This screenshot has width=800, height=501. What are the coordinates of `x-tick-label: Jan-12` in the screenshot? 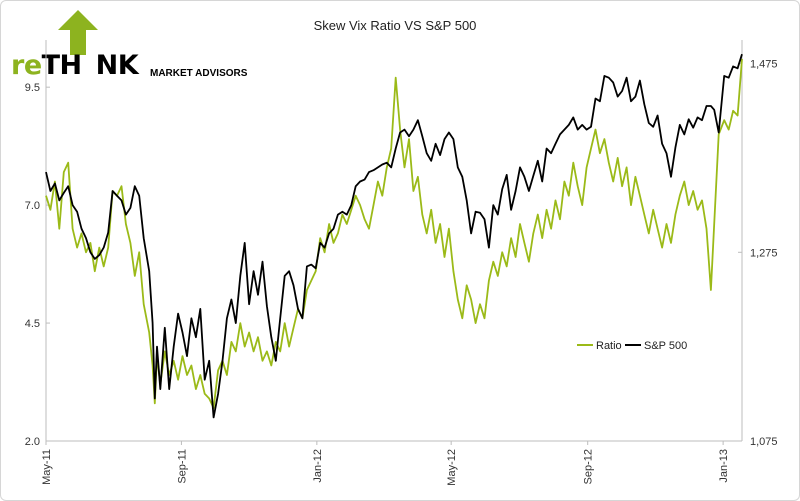 It's located at (318, 466).